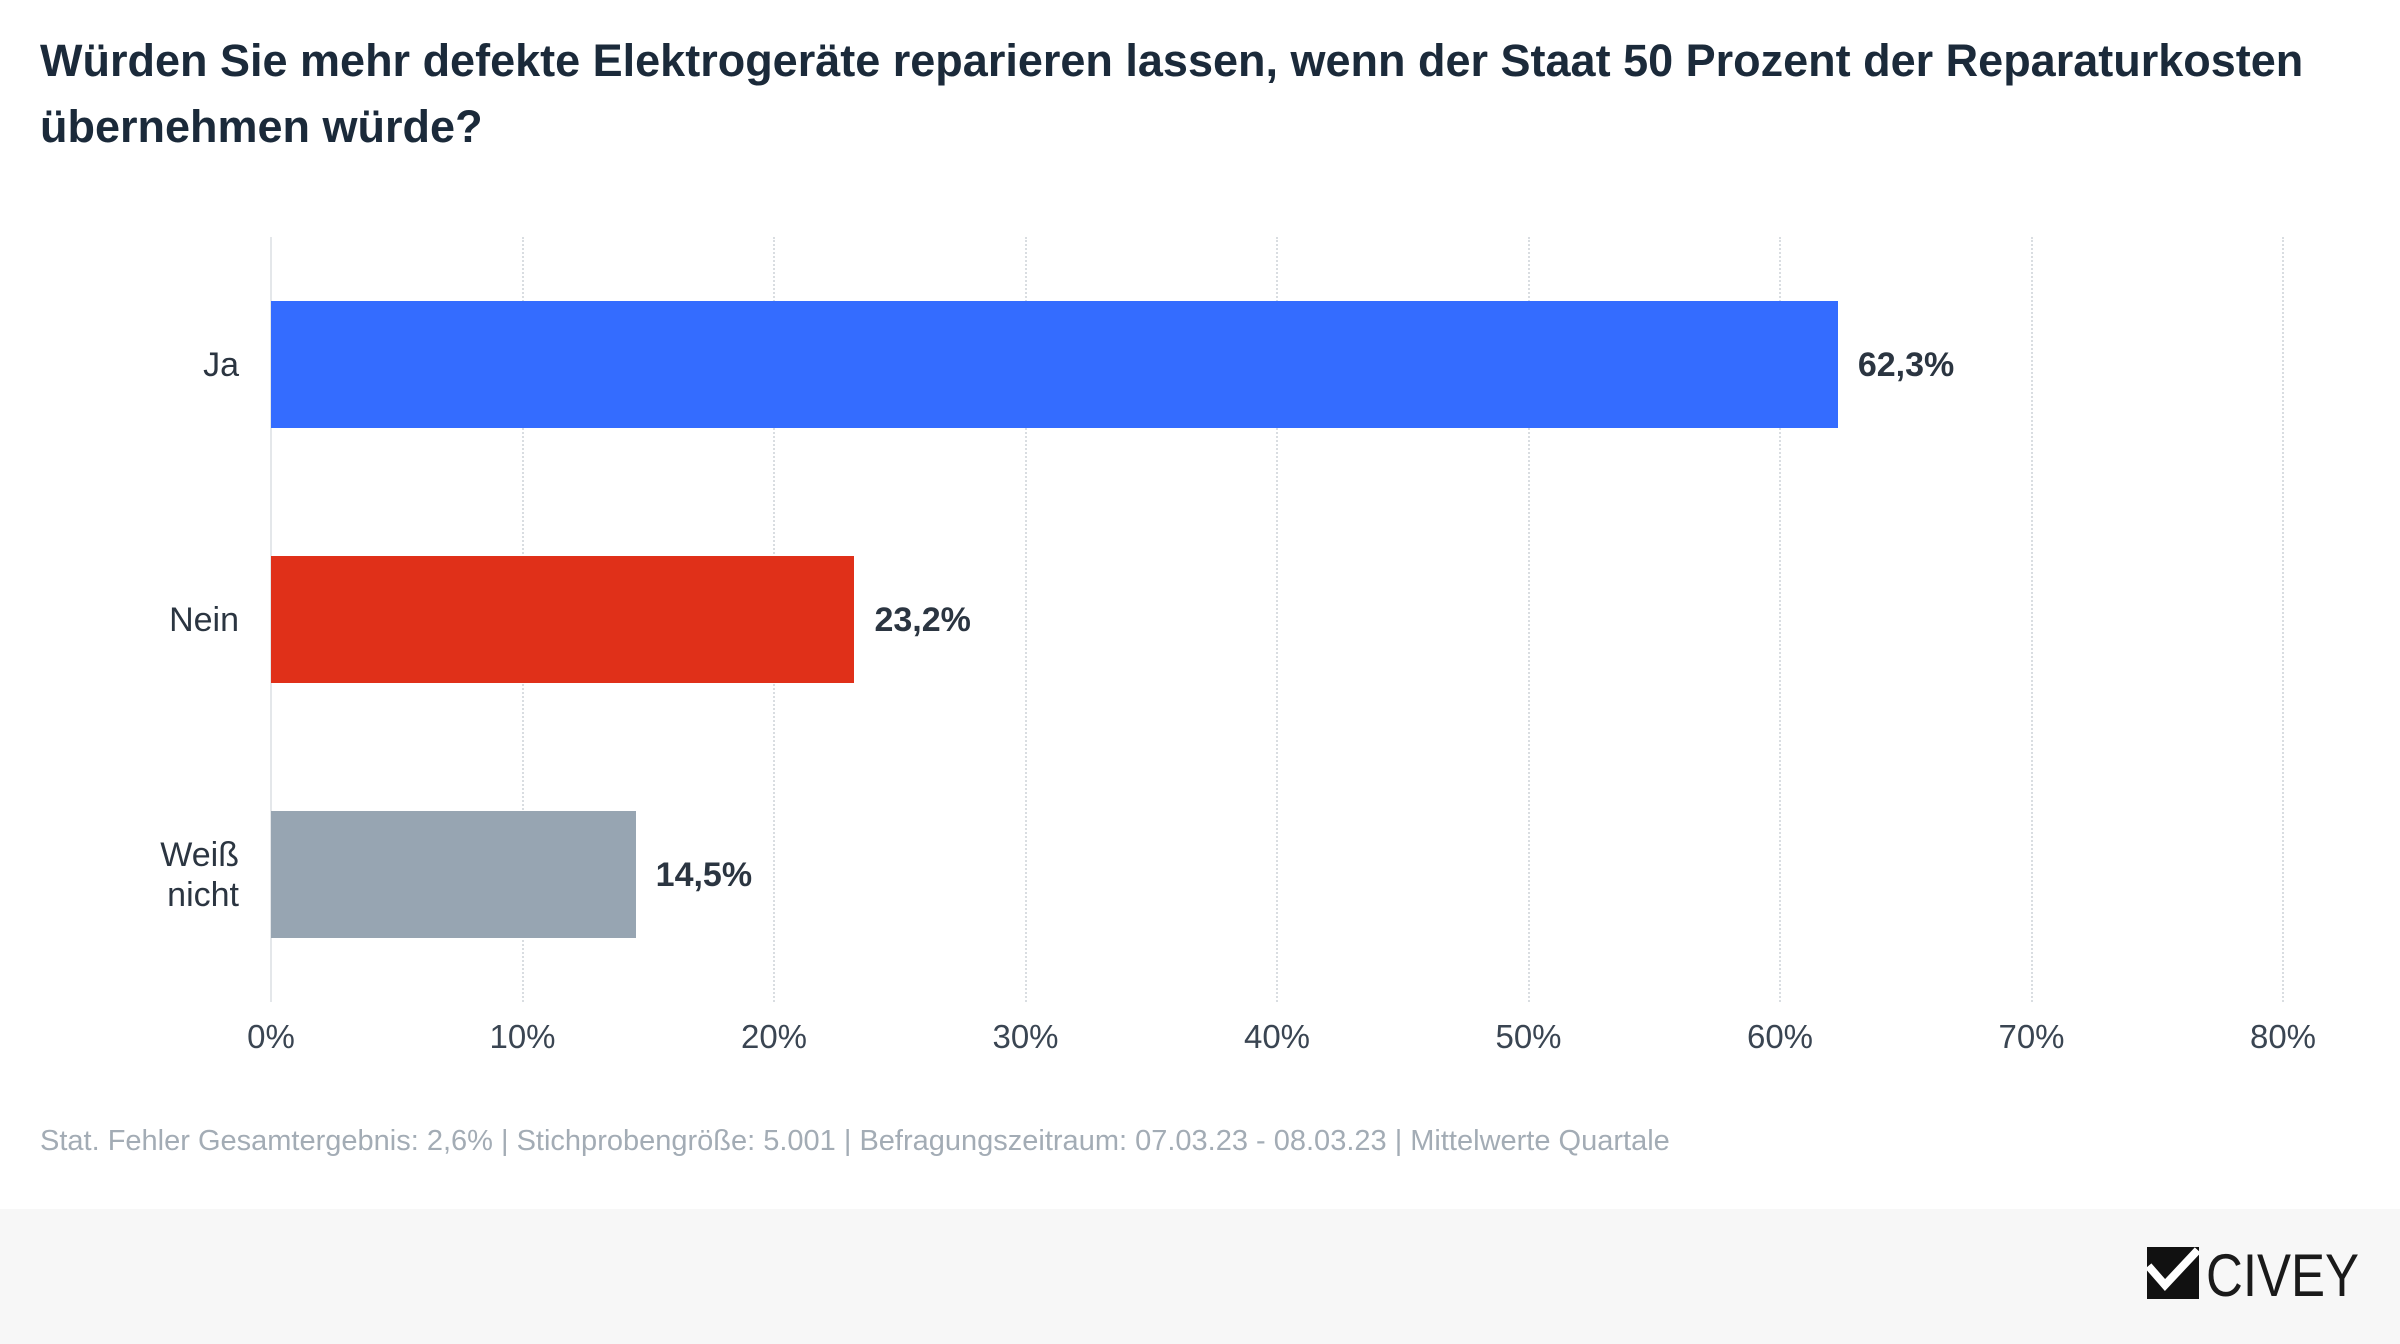 This screenshot has width=2400, height=1344. I want to click on category-label-ja: Ja, so click(221, 364).